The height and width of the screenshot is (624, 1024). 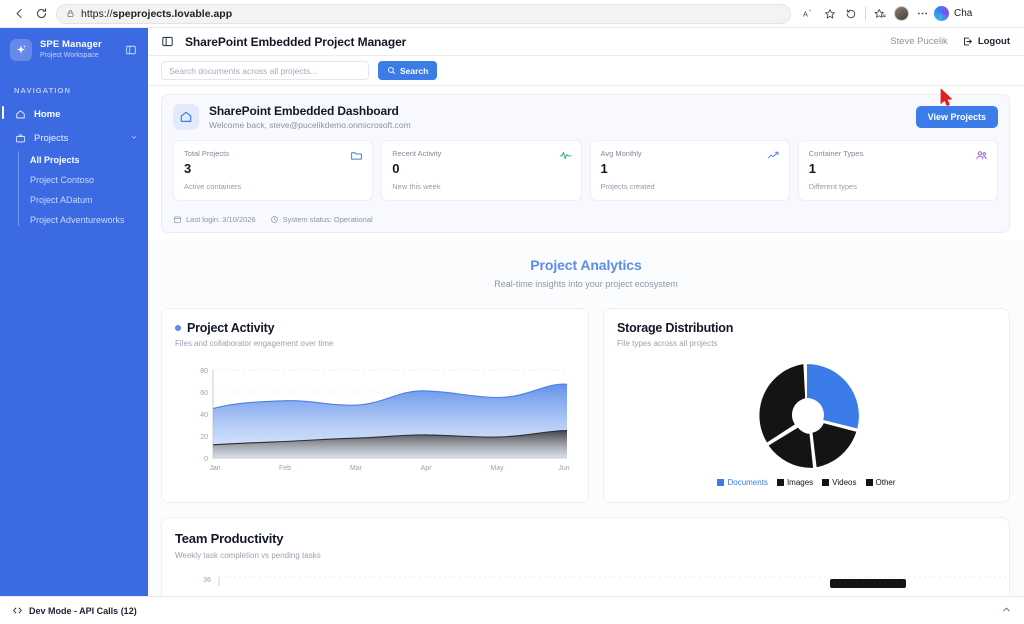 I want to click on dev-mode-label: Dev Mode - API Calls (12), so click(x=83, y=610).